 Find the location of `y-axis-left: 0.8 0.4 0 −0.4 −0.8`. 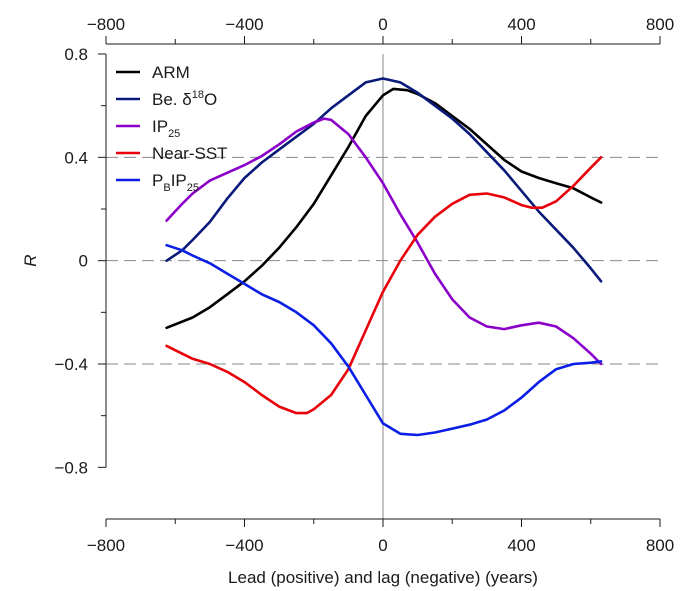

y-axis-left: 0.8 0.4 0 −0.4 −0.8 is located at coordinates (80, 261).